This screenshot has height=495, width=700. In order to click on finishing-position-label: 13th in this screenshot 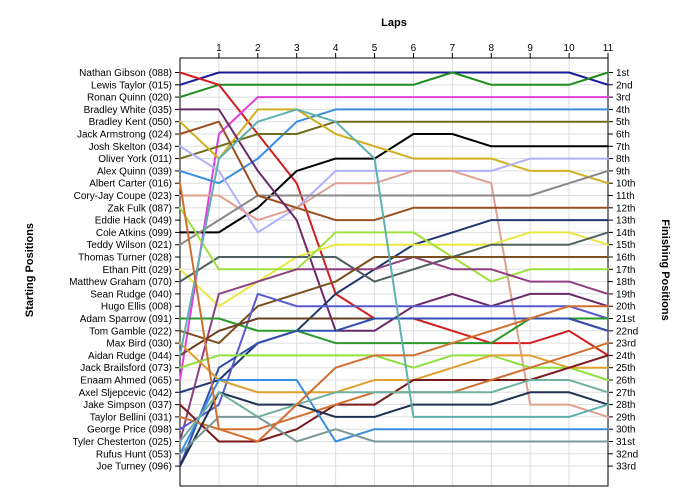, I will do `click(625, 221)`.